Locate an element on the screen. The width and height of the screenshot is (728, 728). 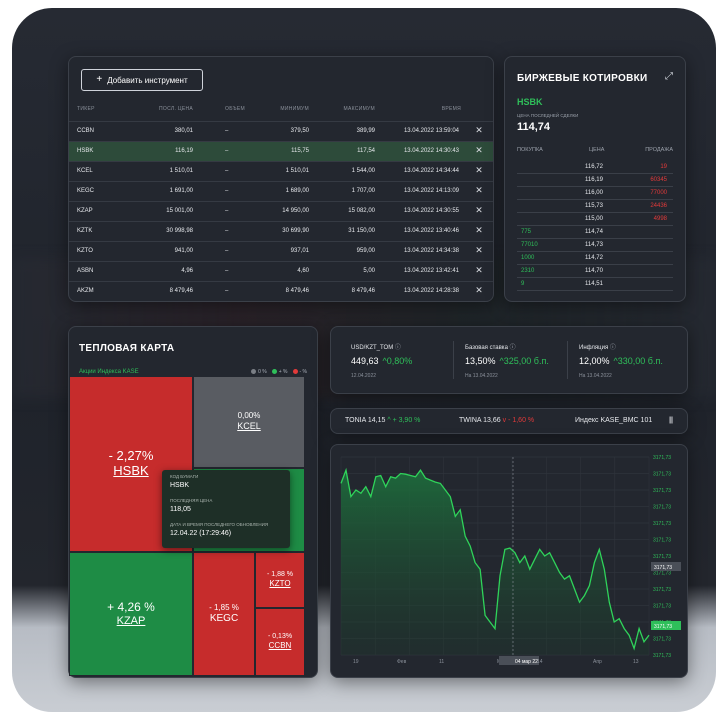
heatmap-tile-kegc: - 1,85 % KEGC is located at coordinates (224, 614).